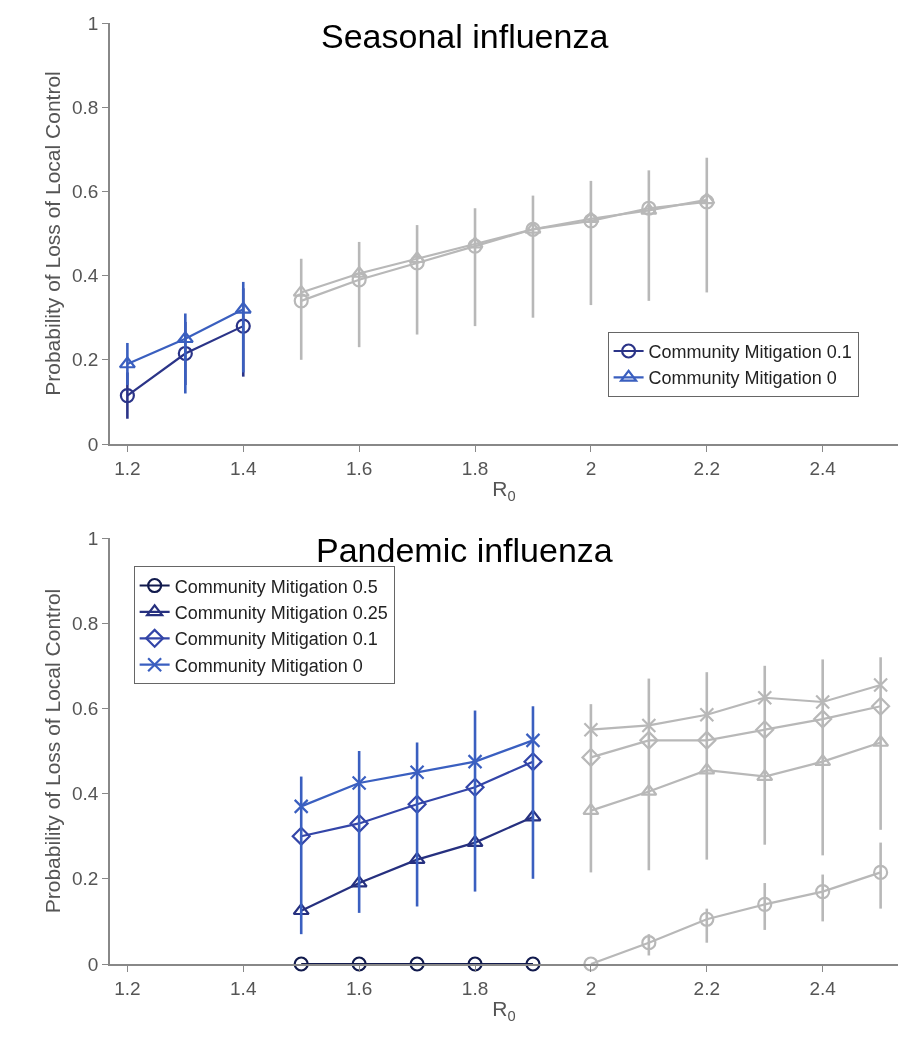 The image size is (898, 1044). I want to click on legend-label: Community Mitigation 0.5, so click(276, 586).